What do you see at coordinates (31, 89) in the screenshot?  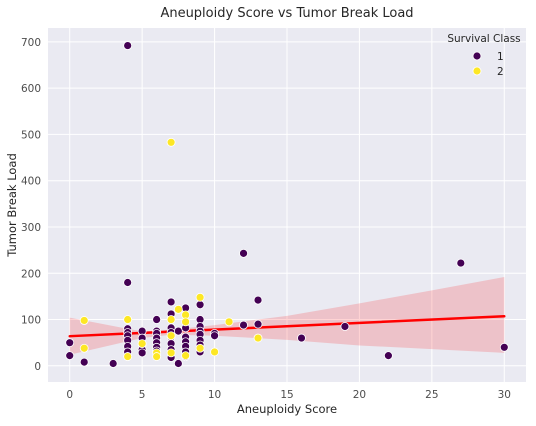 I see `y-tick-label: 600` at bounding box center [31, 89].